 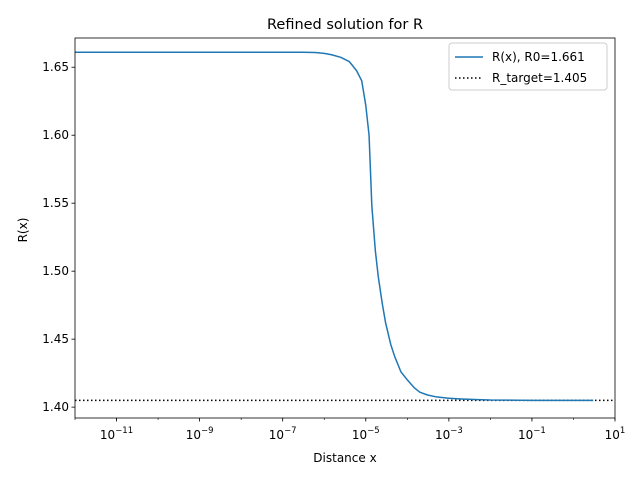 What do you see at coordinates (55, 135) in the screenshot?
I see `y-tick-label: 1.60` at bounding box center [55, 135].